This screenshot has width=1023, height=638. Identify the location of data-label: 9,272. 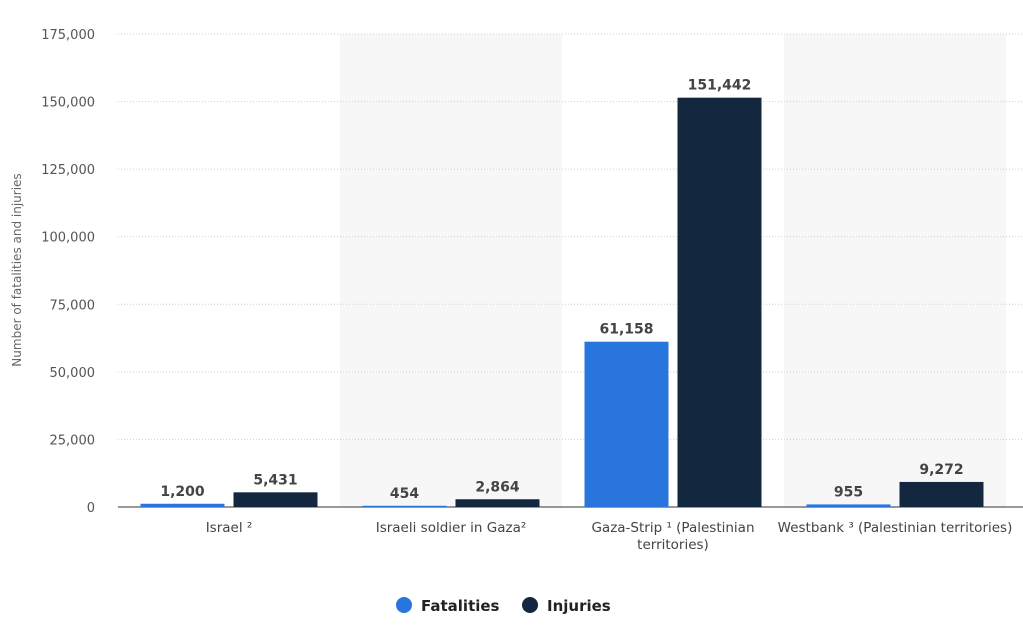
(941, 470).